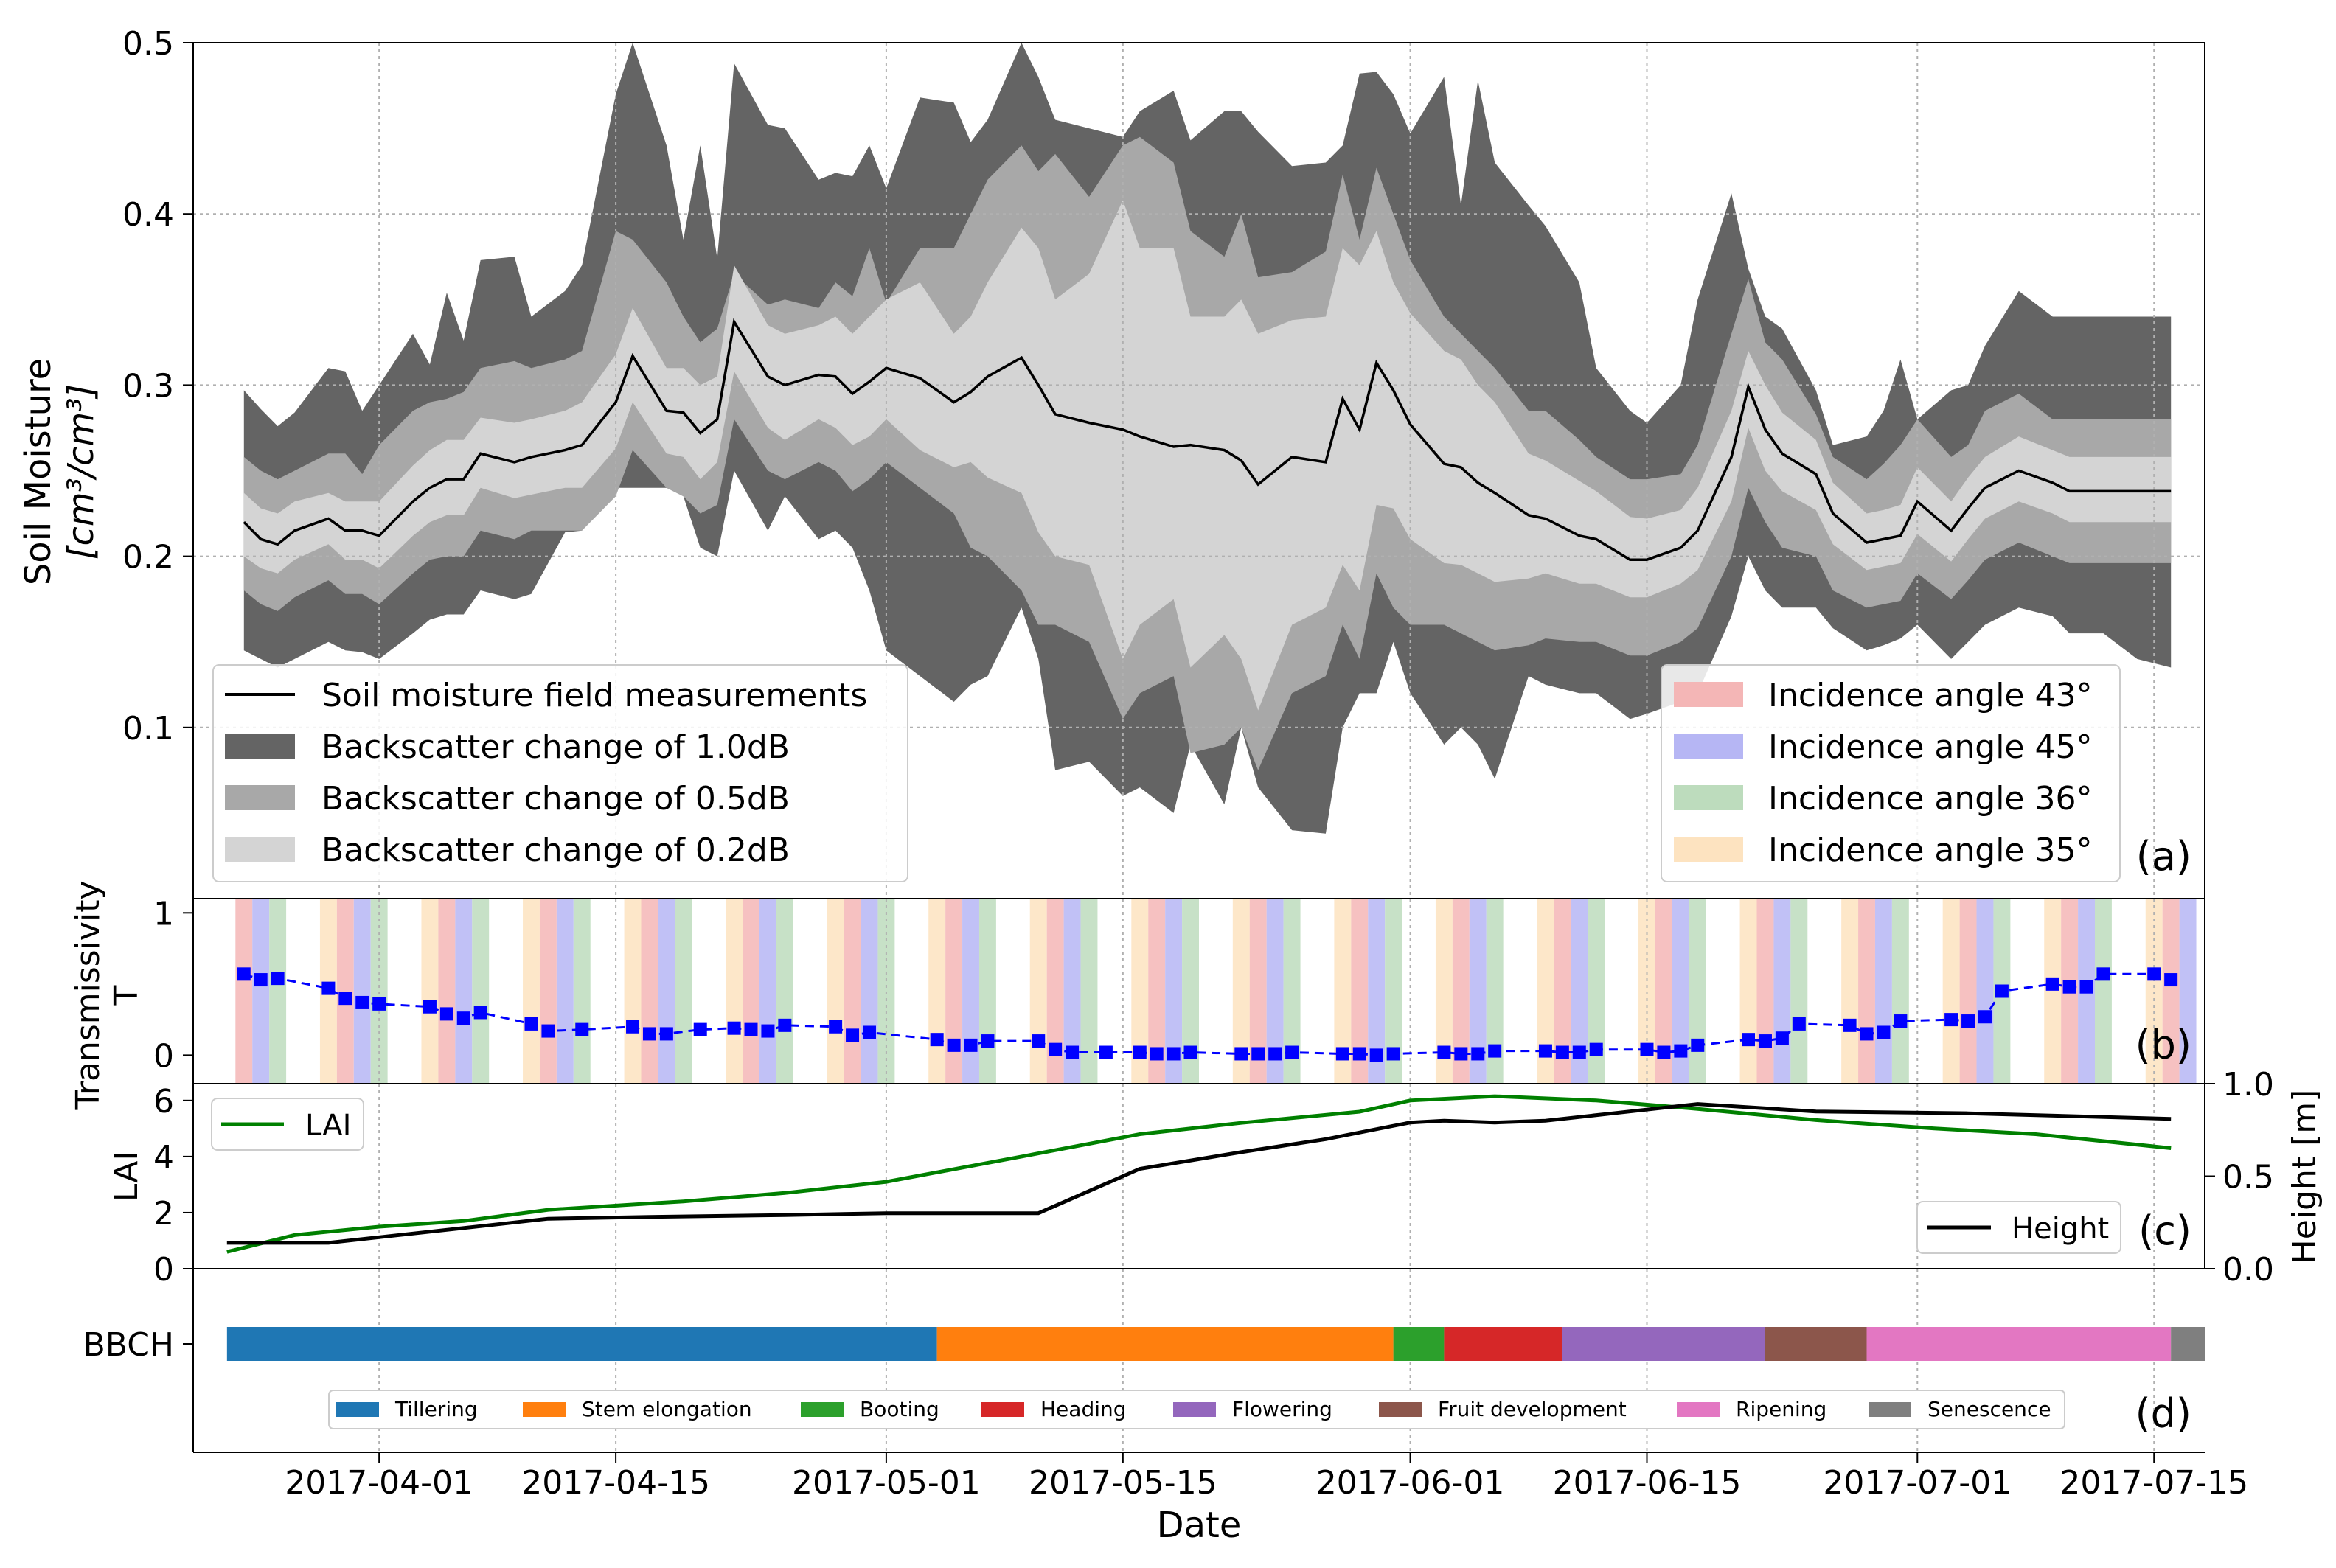  Describe the element at coordinates (1083, 1409) in the screenshot. I see `legend-label: Heading` at that location.